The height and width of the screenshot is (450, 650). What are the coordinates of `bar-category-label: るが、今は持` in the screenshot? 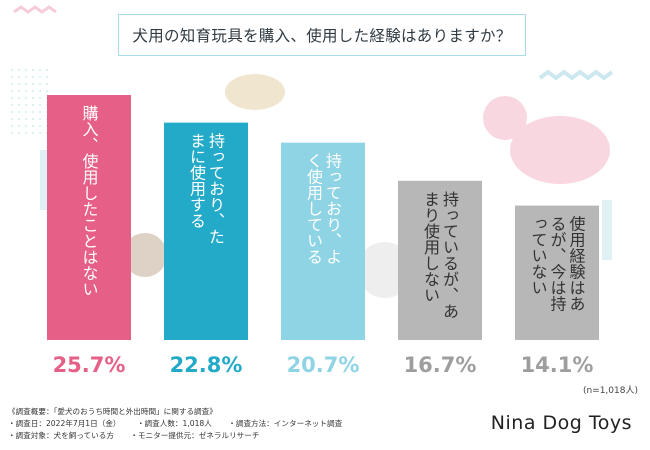 It's located at (557, 264).